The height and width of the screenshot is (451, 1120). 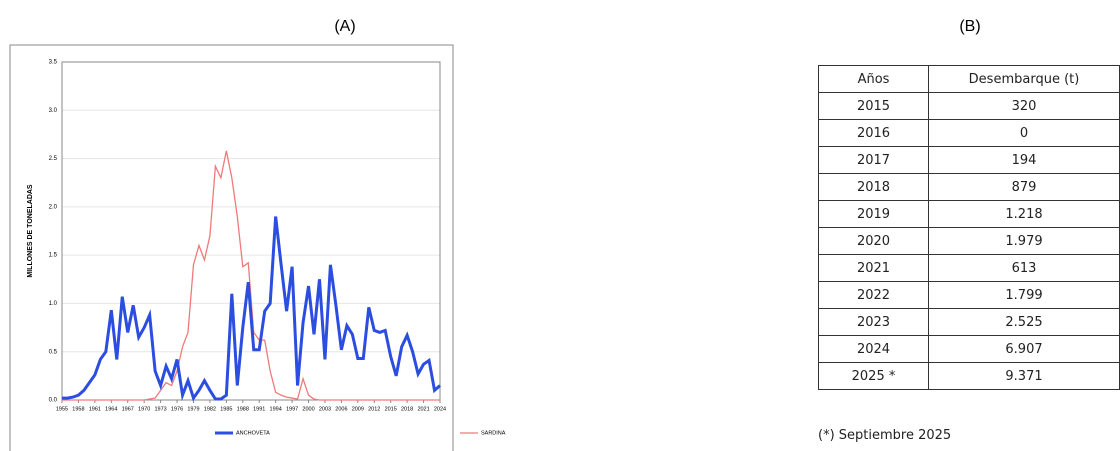 I want to click on table-cell: 0, so click(x=1024, y=133).